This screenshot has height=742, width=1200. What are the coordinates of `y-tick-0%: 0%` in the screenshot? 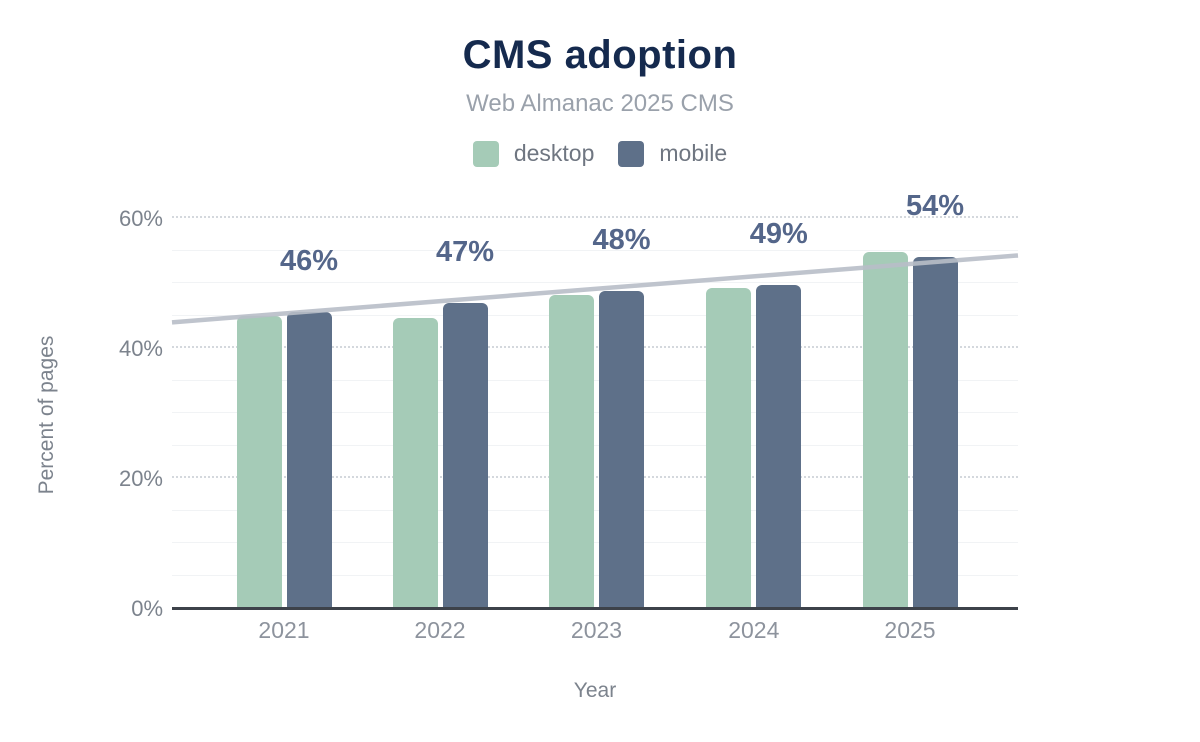 It's located at (147, 608).